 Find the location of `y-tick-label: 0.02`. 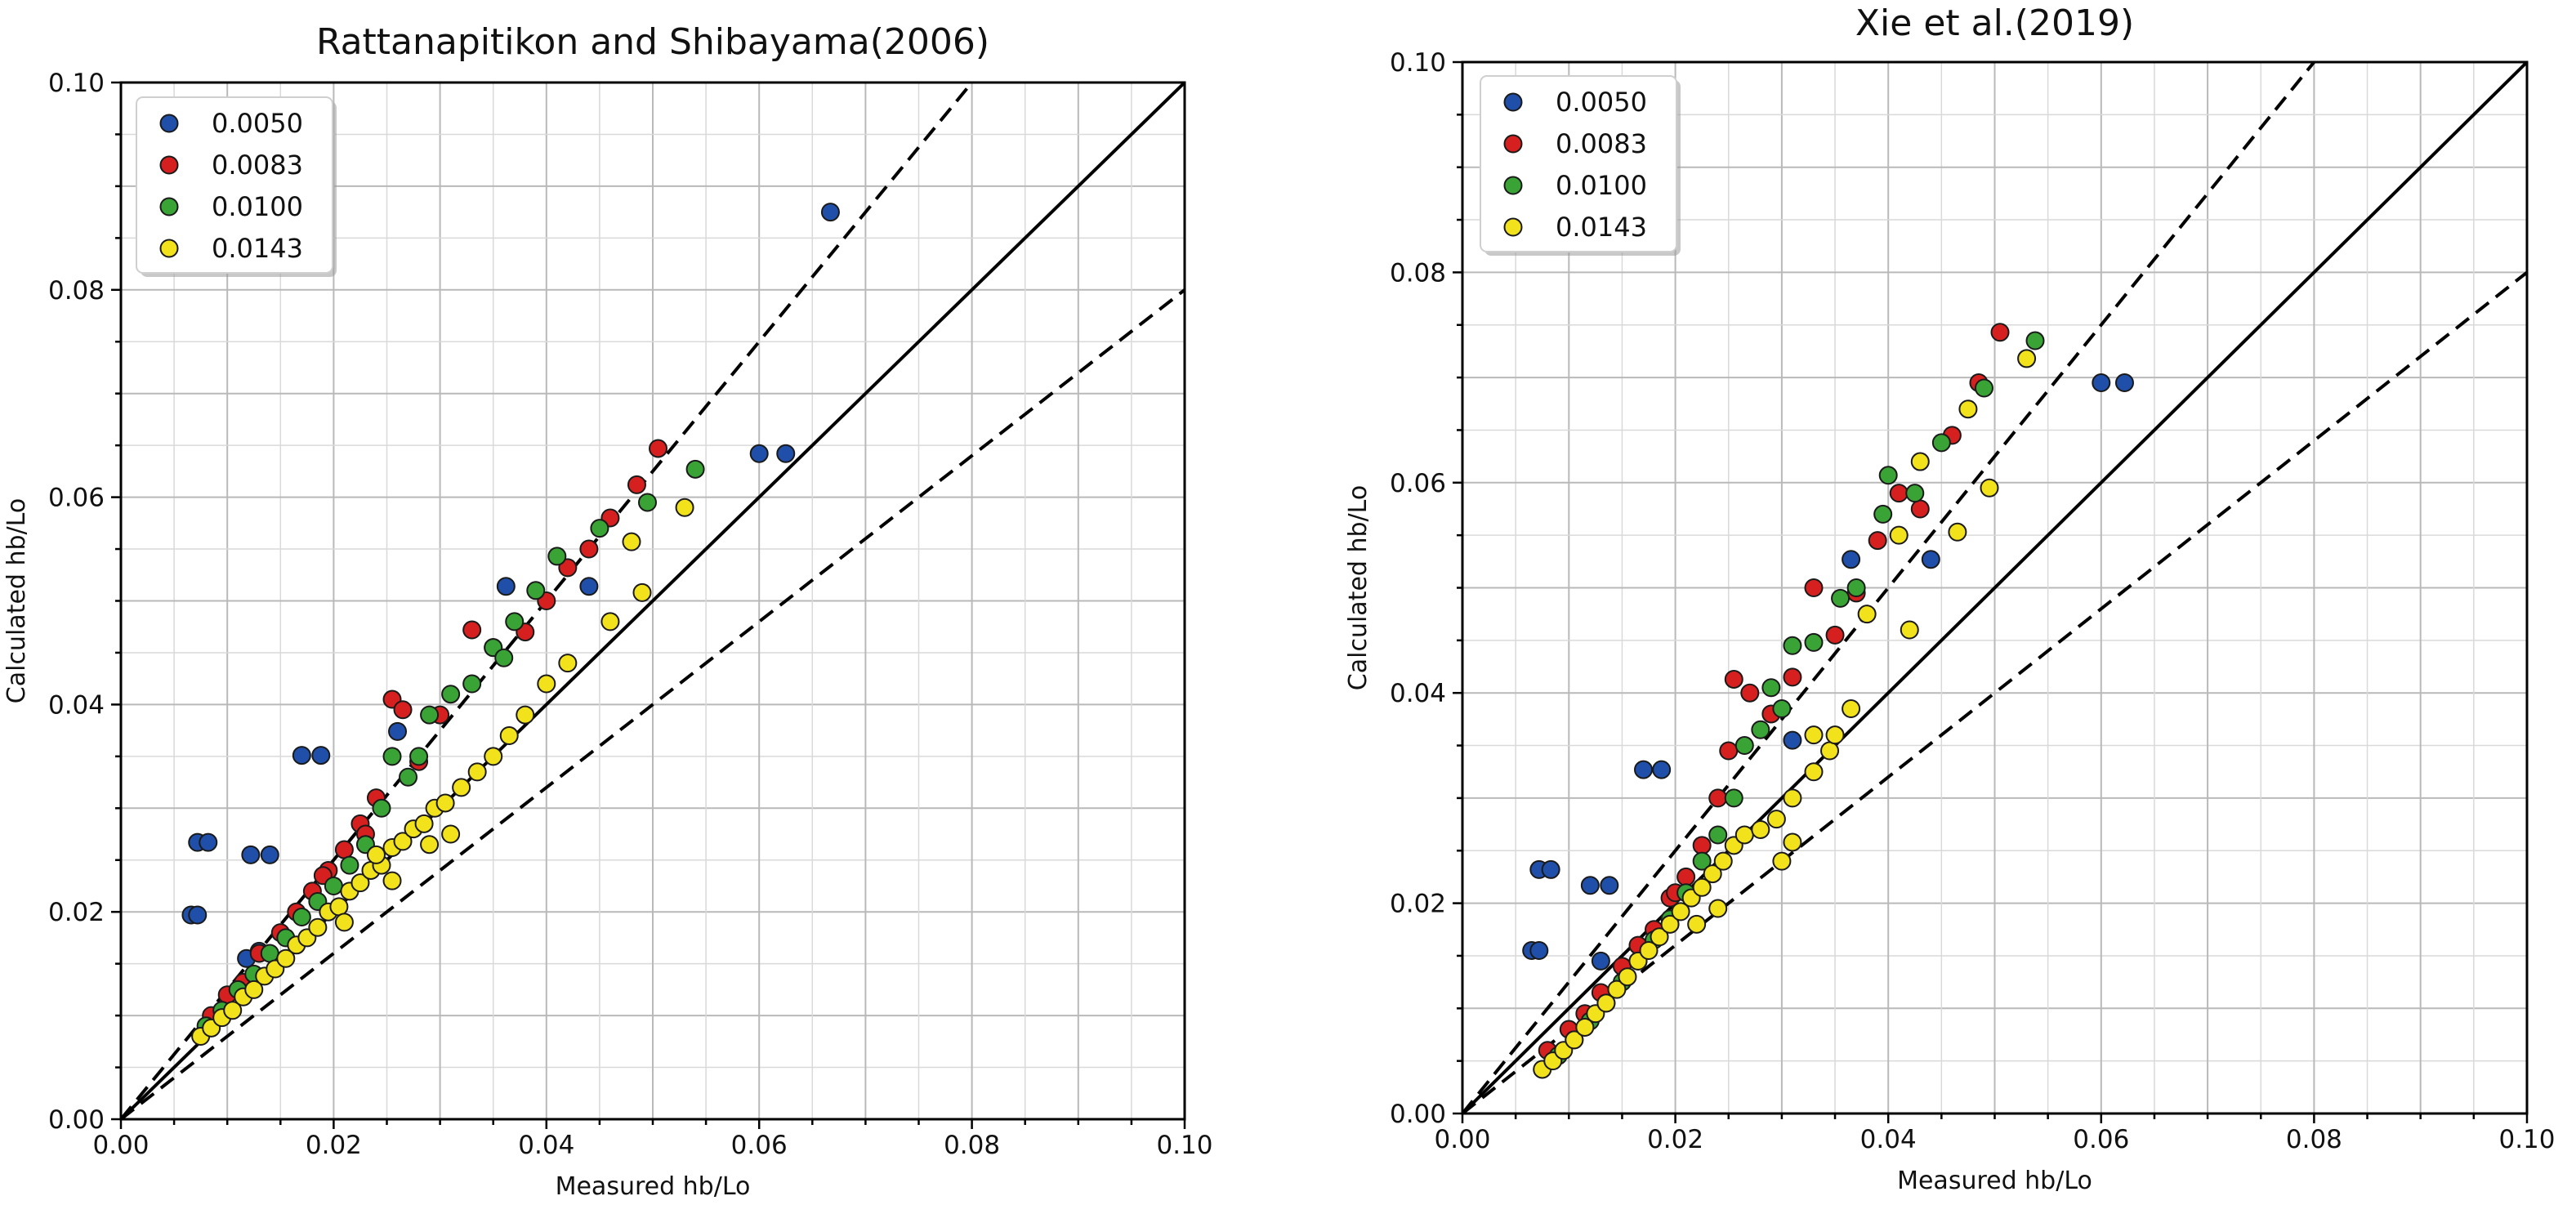

y-tick-label: 0.02 is located at coordinates (1418, 905).